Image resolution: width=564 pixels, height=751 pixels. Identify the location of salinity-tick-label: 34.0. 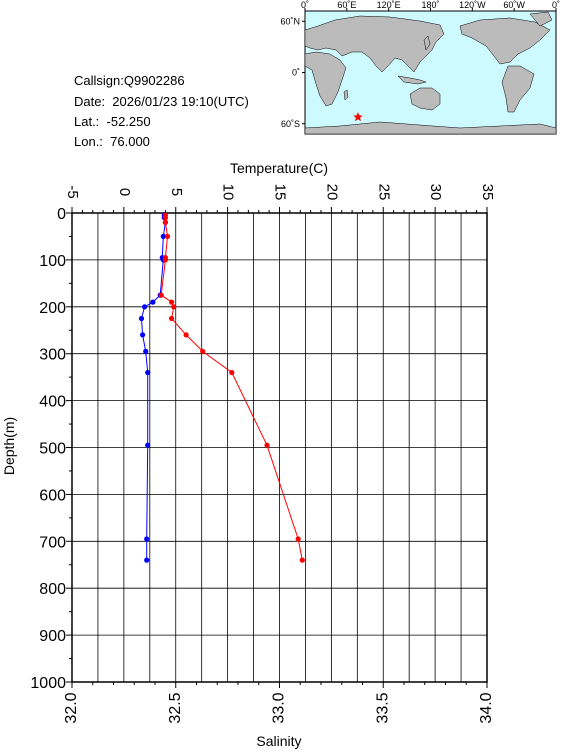
(486, 707).